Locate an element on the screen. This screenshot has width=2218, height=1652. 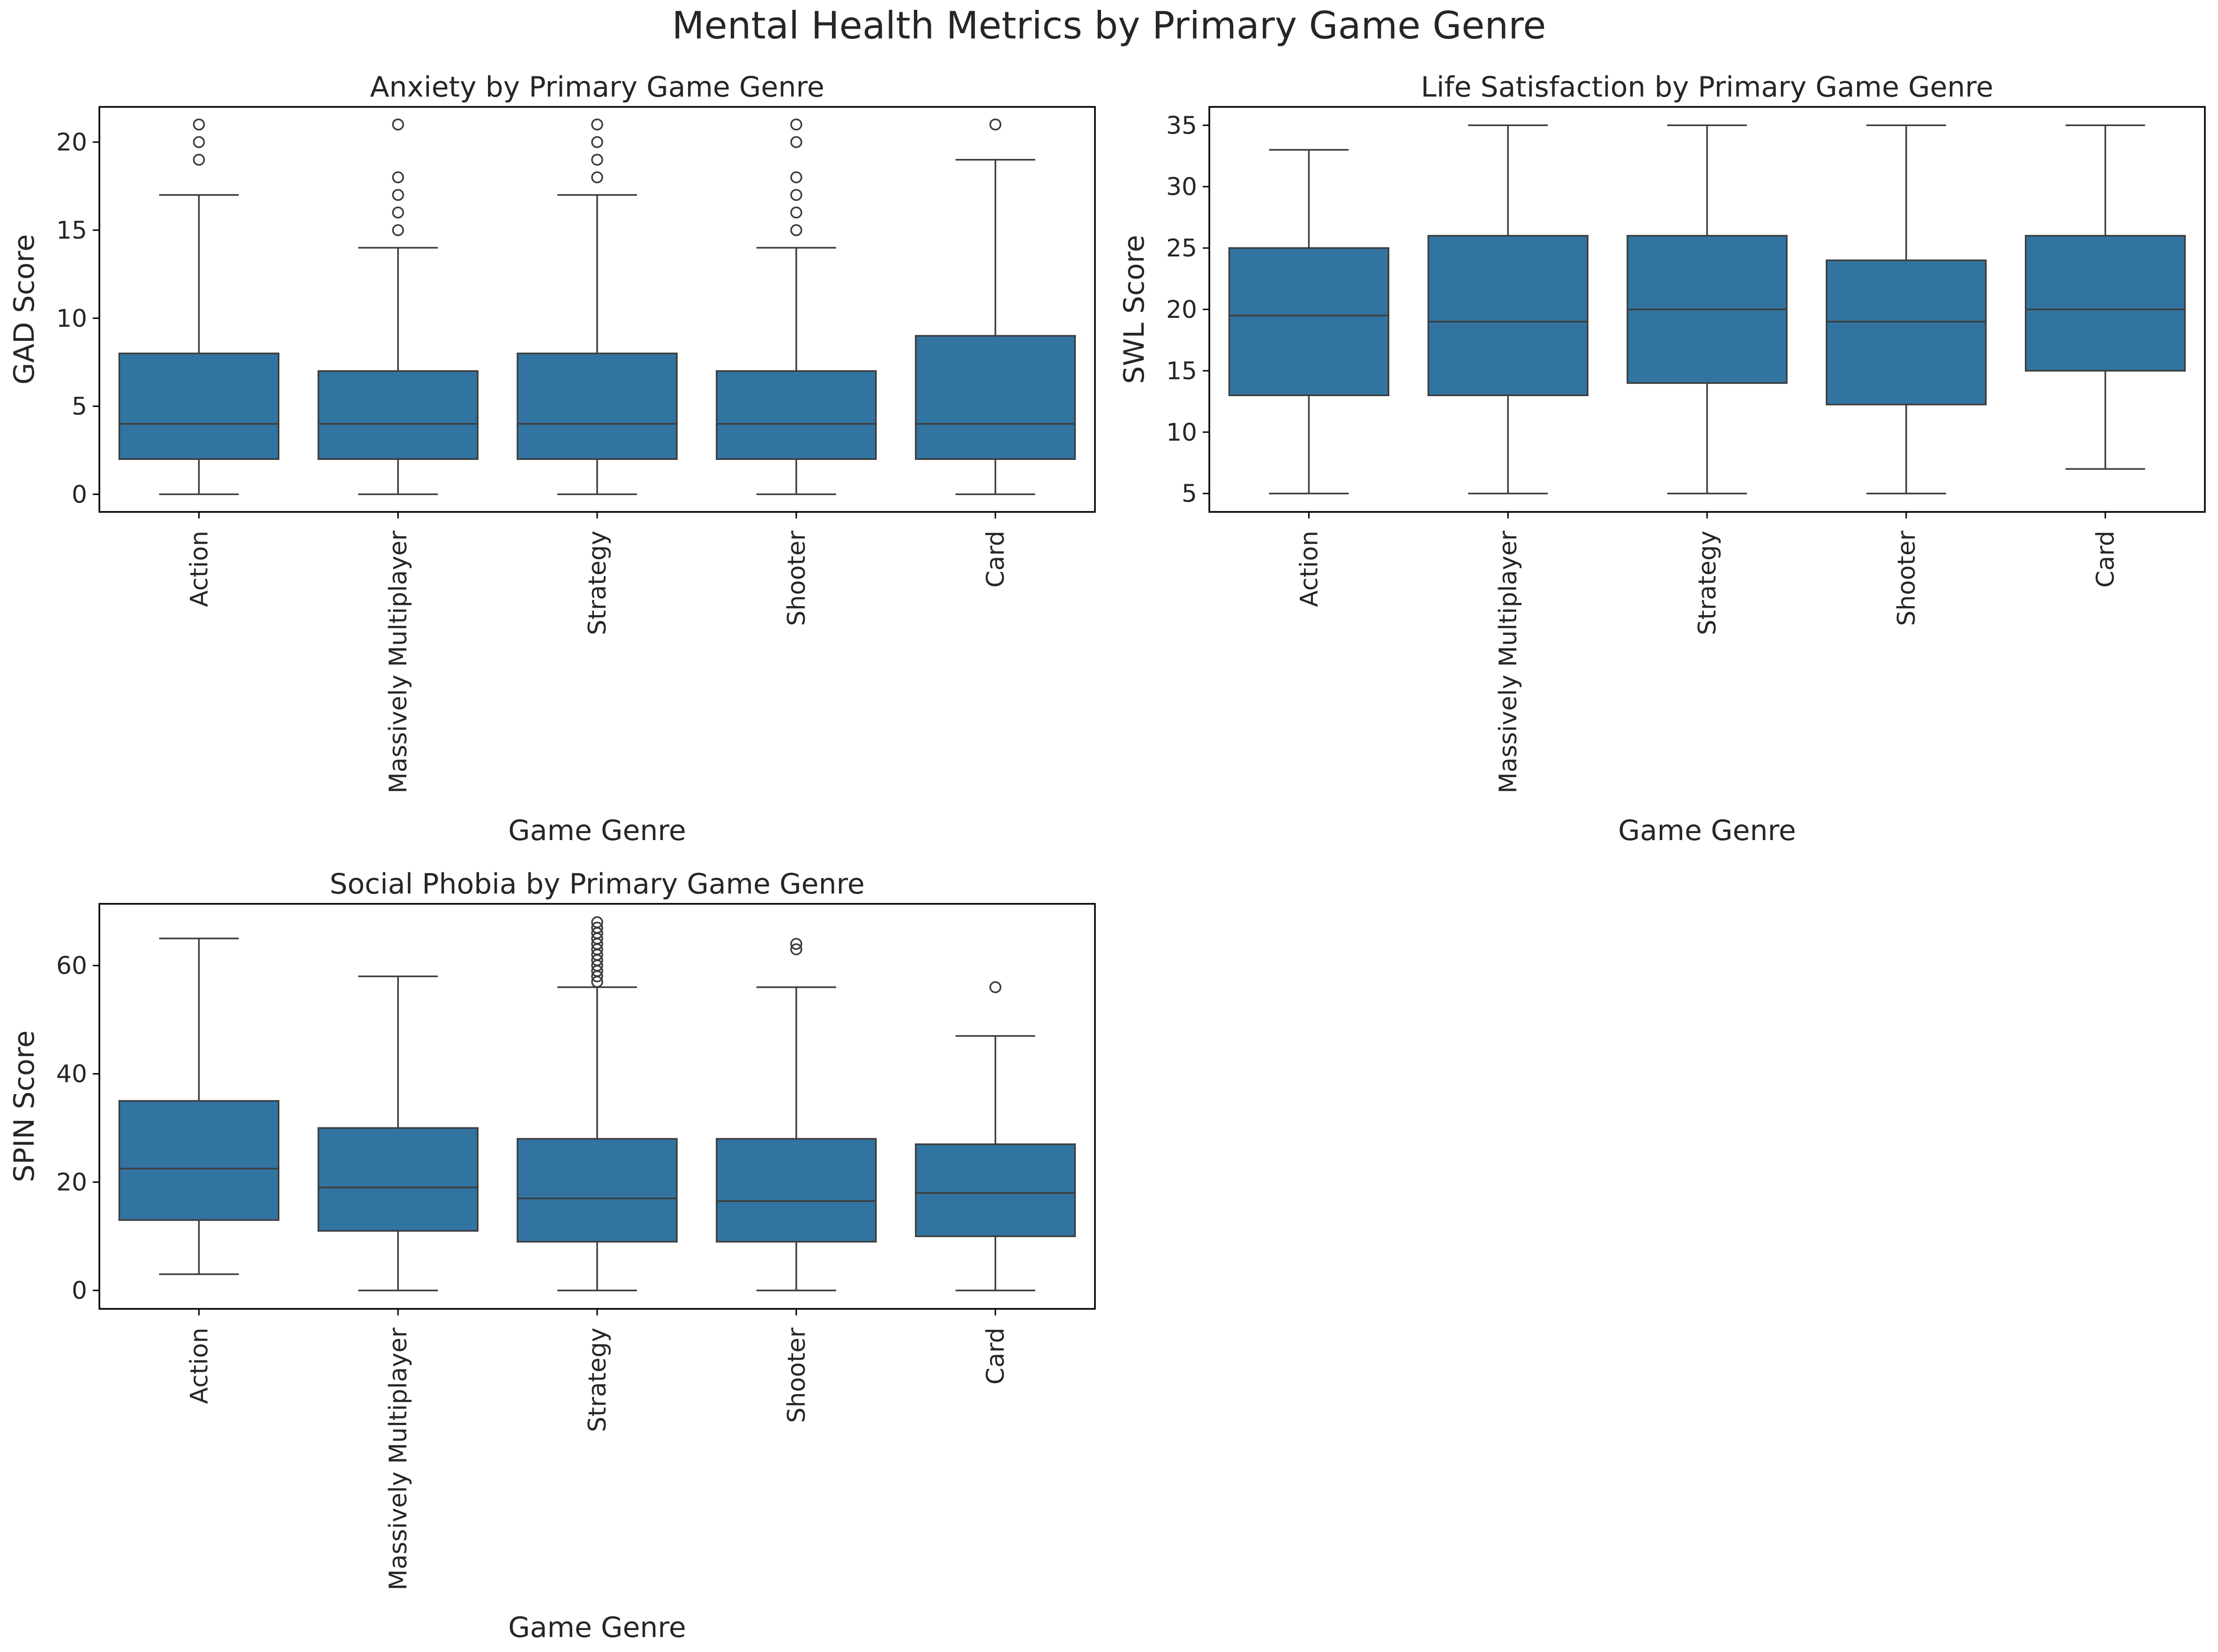
y-axis-label: GAD Score is located at coordinates (24, 309).